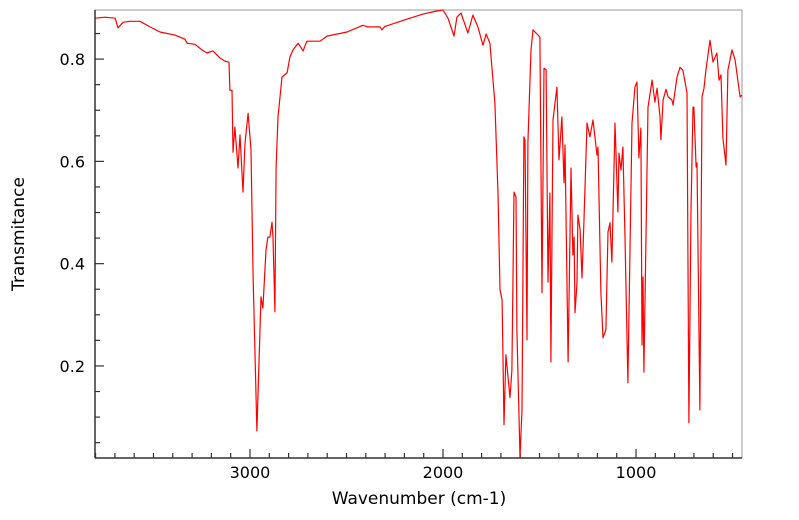 This screenshot has width=799, height=520. Describe the element at coordinates (443, 472) in the screenshot. I see `x-tick-label: 2000` at that location.